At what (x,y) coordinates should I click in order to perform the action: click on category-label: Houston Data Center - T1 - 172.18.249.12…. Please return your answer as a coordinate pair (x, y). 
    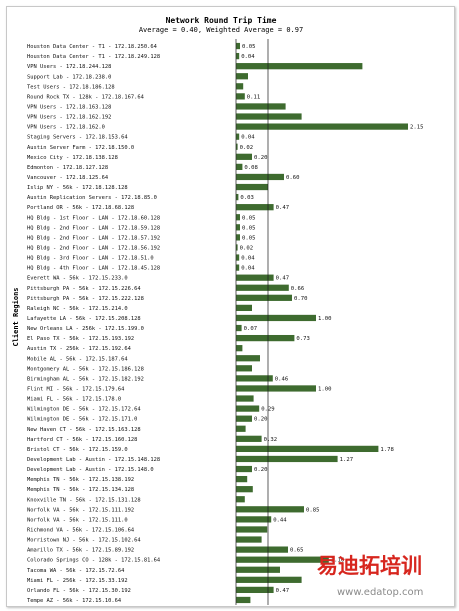
    Looking at the image, I should click on (93, 57).